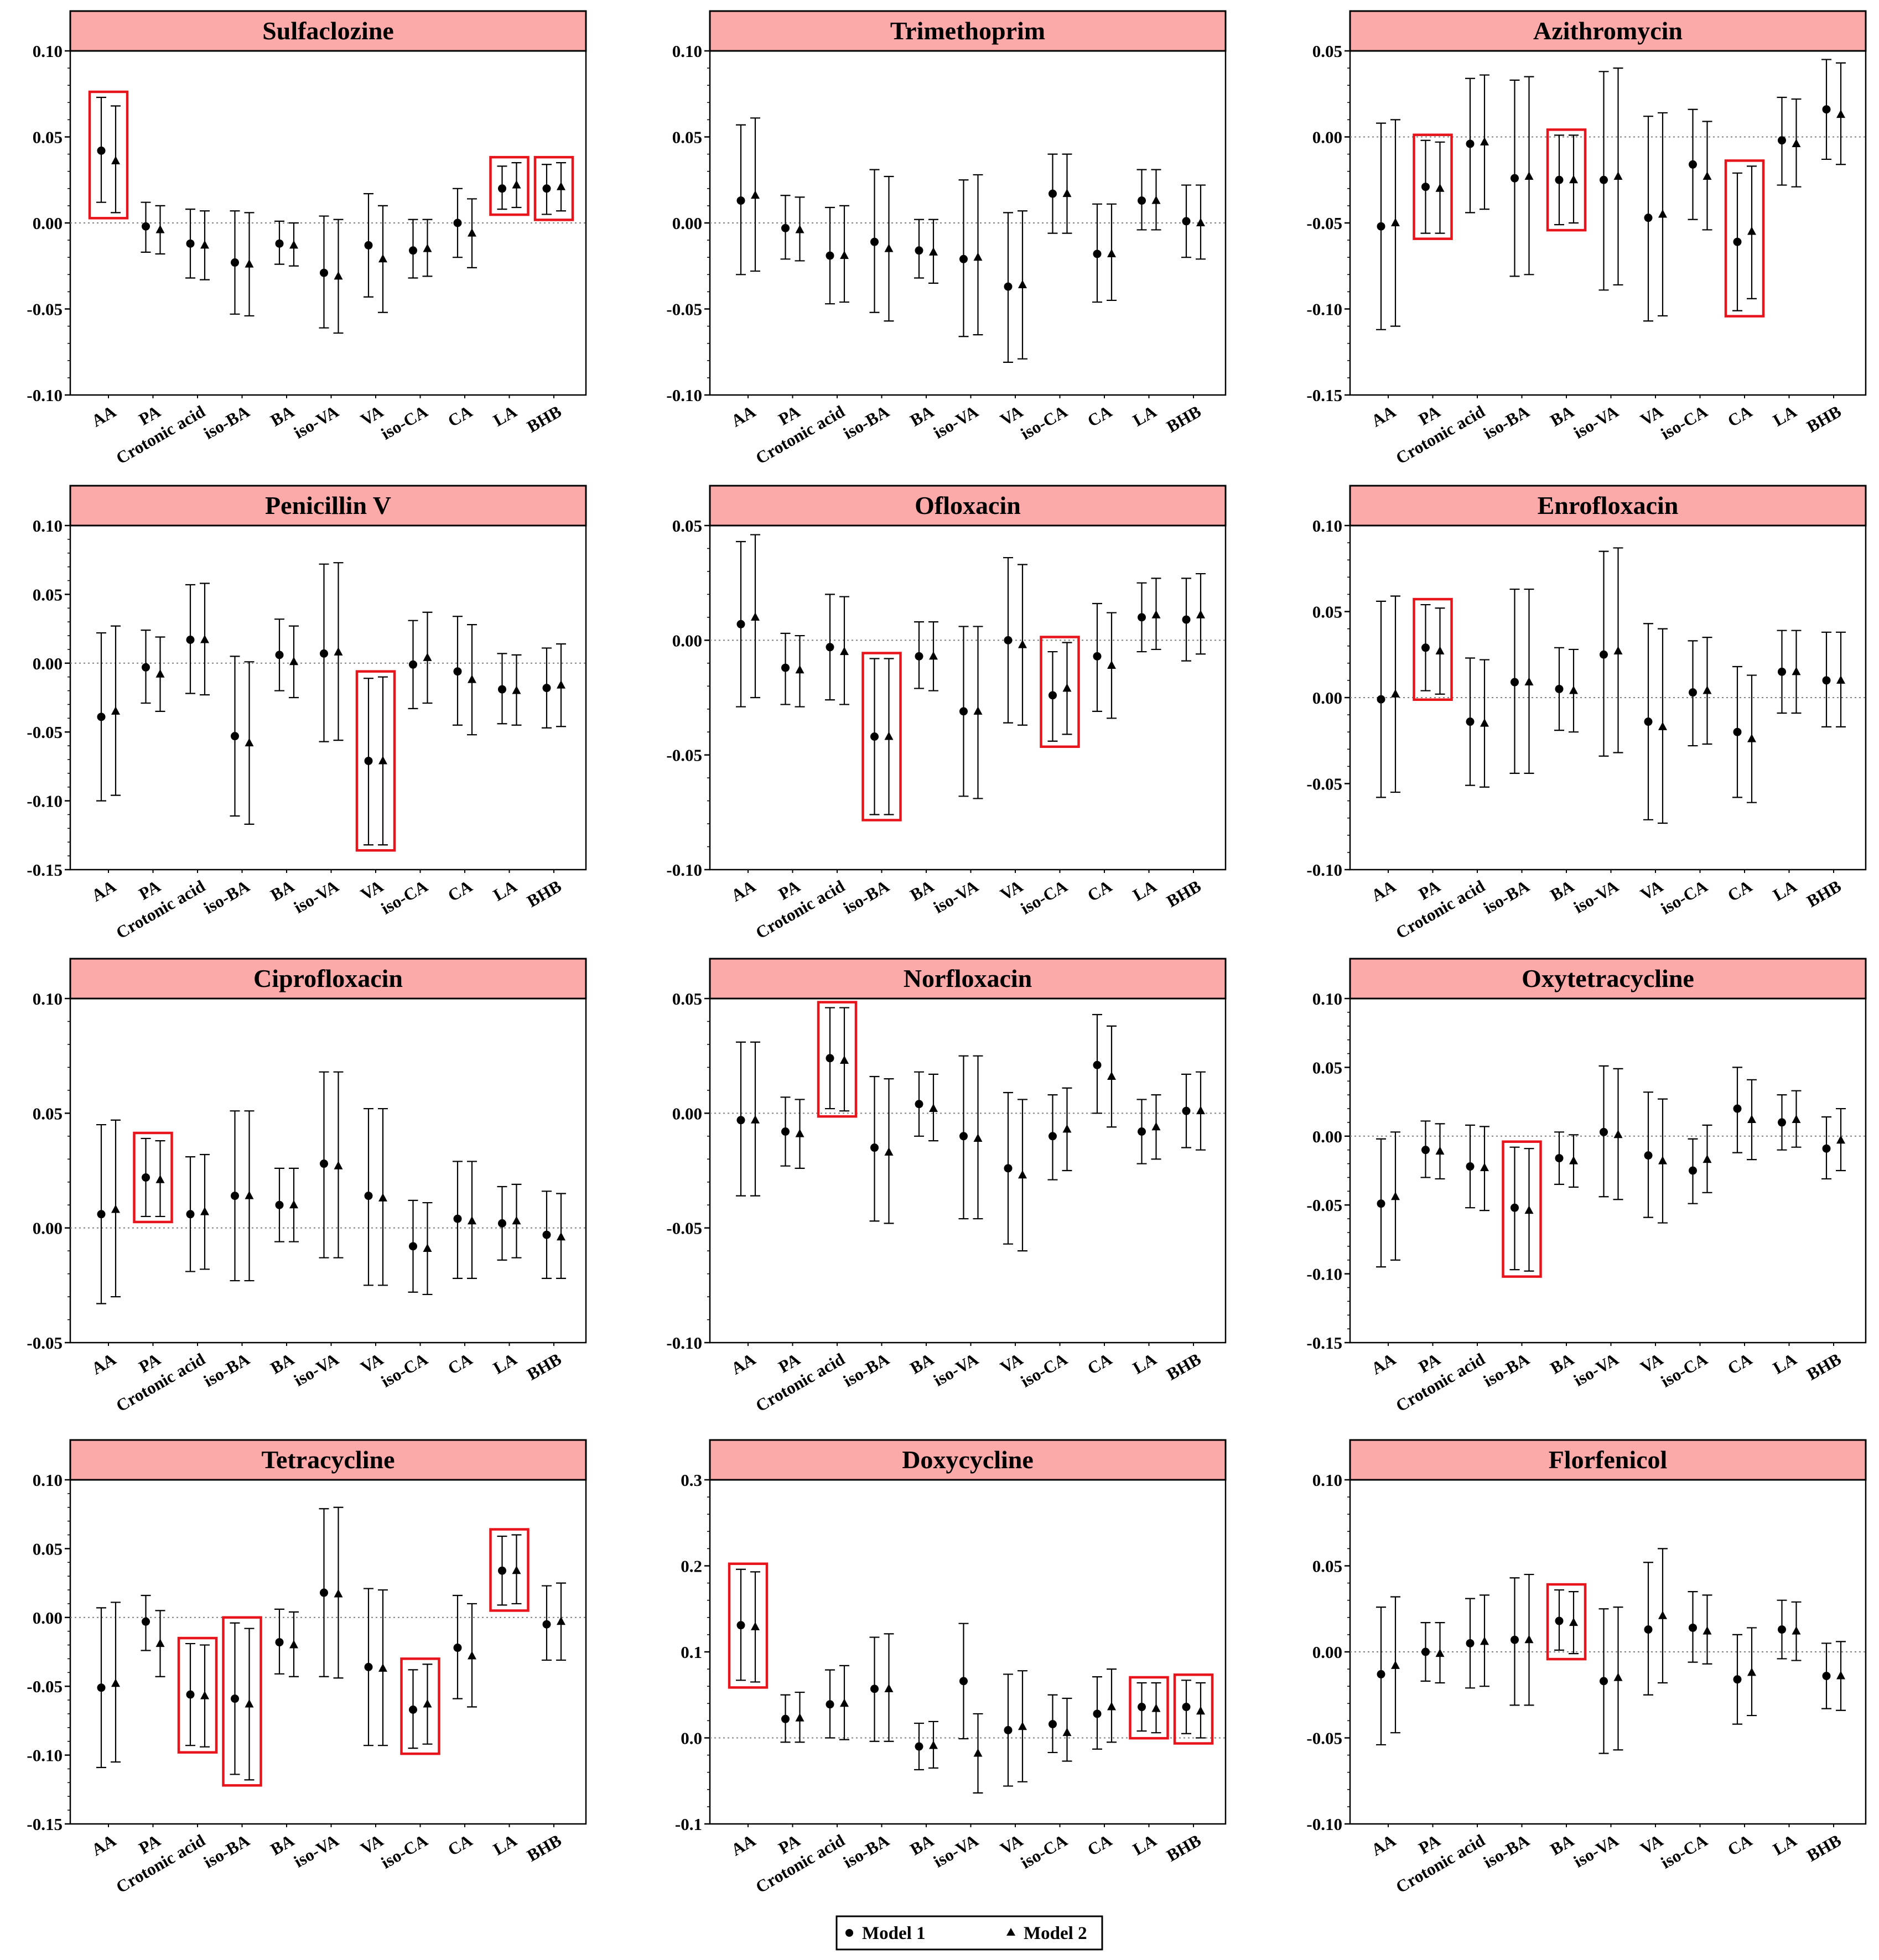 This screenshot has height=1960, width=1879. Describe the element at coordinates (968, 978) in the screenshot. I see `panel-title: Norfloxacin` at that location.